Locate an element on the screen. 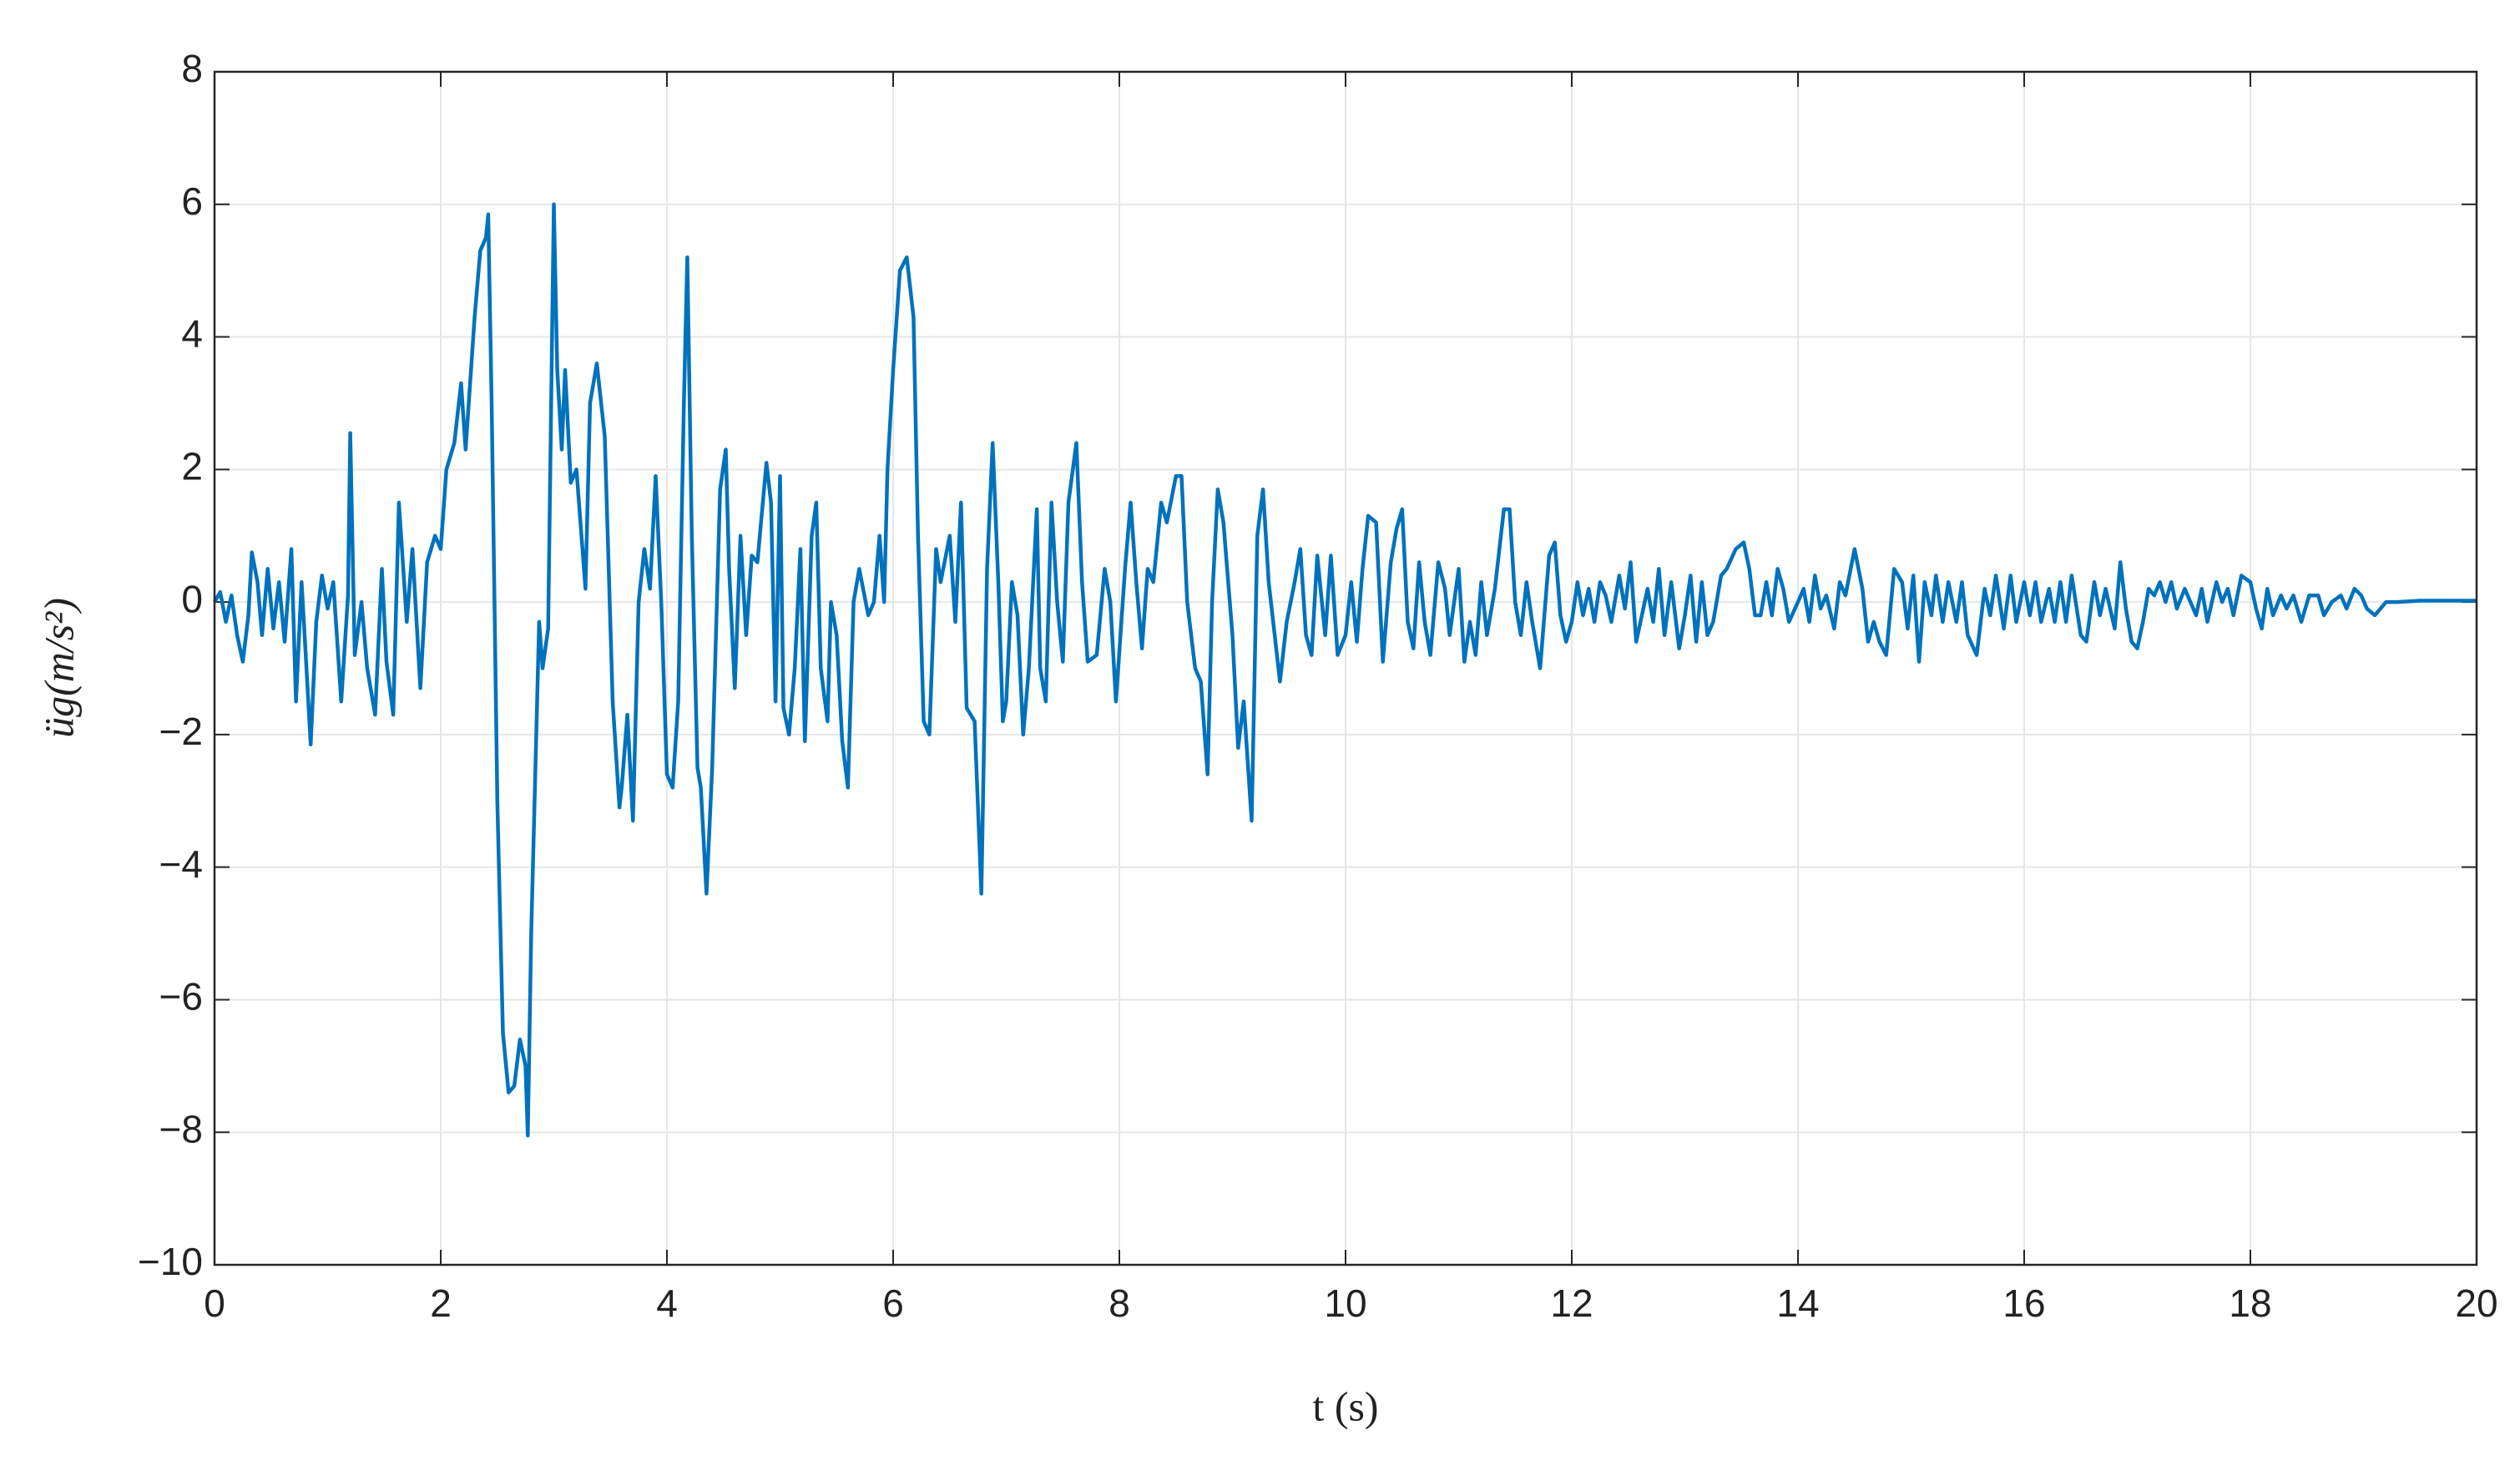 The image size is (2520, 1461). x-tick-label: 6 is located at coordinates (893, 1303).